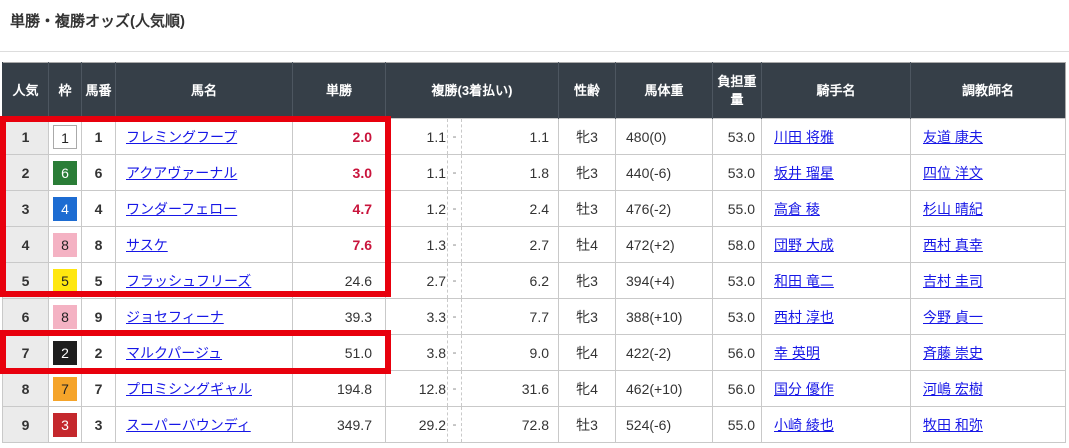  What do you see at coordinates (182, 136) in the screenshot?
I see `horse-name-link: フレミングフープ` at bounding box center [182, 136].